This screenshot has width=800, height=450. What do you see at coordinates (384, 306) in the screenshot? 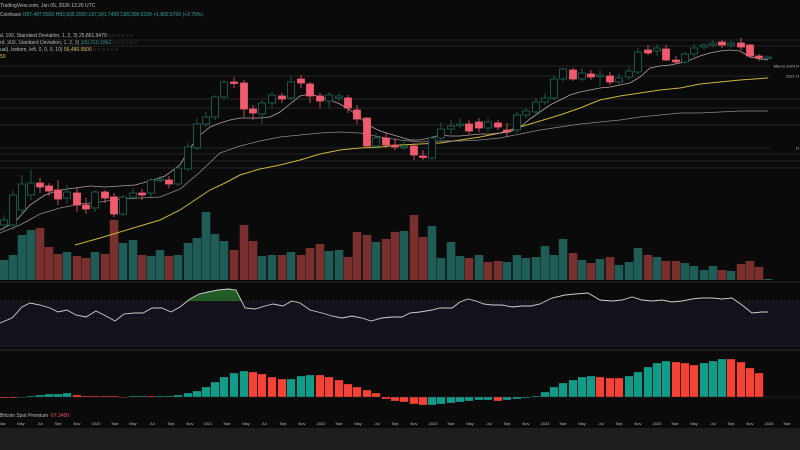
I see `rsi-line` at bounding box center [384, 306].